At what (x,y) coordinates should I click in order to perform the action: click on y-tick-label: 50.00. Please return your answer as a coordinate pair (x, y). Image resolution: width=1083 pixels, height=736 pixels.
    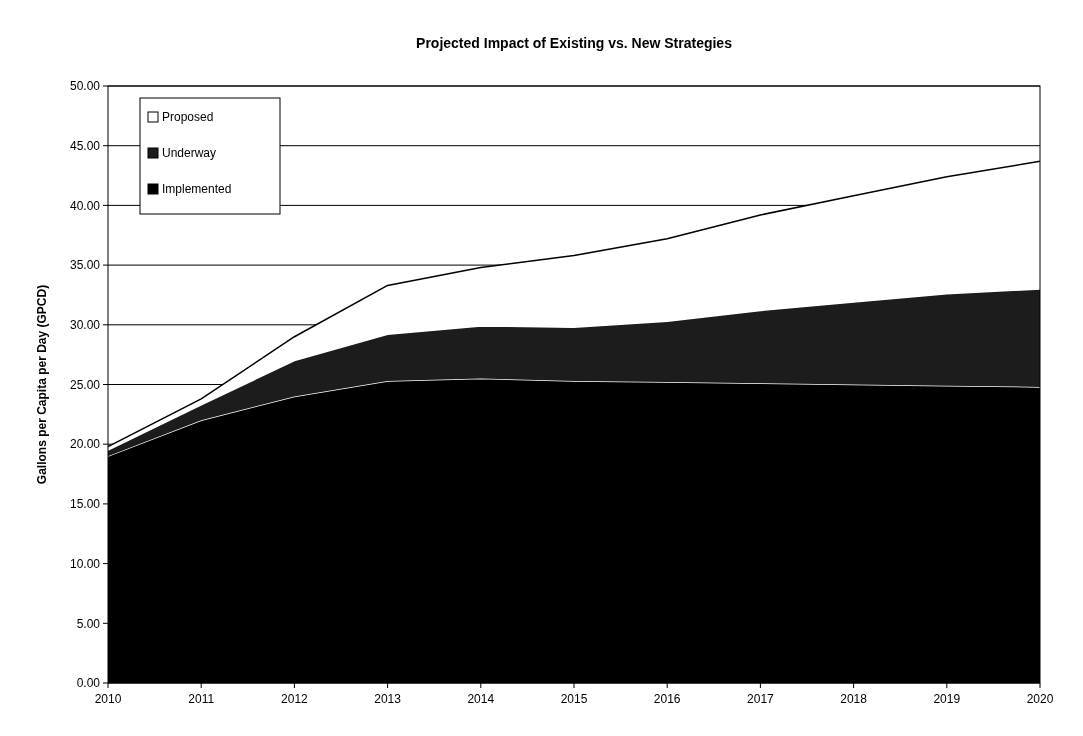
    Looking at the image, I should click on (85, 86).